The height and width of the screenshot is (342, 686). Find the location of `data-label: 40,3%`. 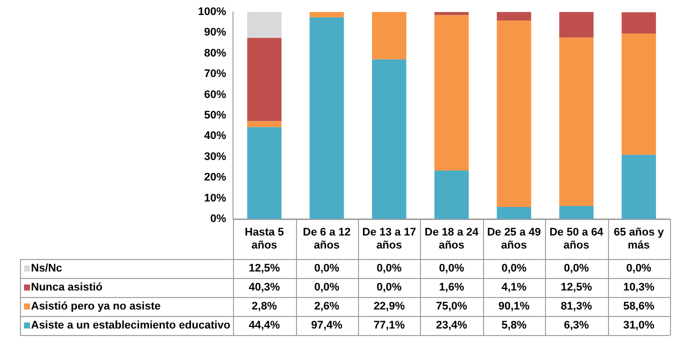

data-label: 40,3% is located at coordinates (264, 288).